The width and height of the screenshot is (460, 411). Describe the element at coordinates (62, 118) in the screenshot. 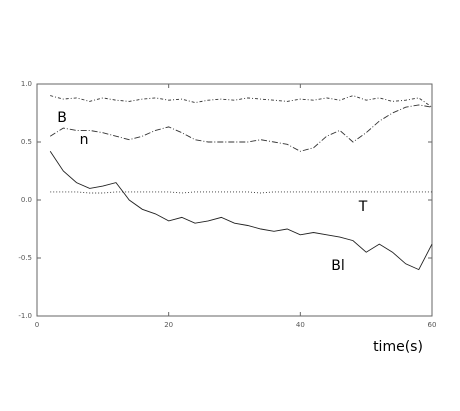

I see `series-label: B` at that location.